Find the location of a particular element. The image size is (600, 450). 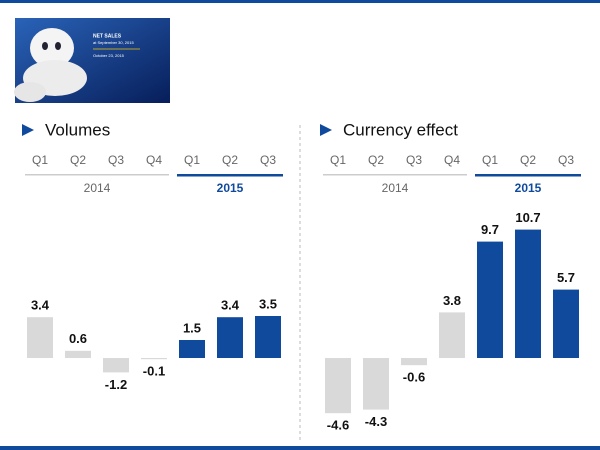

thumbnail-title: NET SALES is located at coordinates (107, 36).